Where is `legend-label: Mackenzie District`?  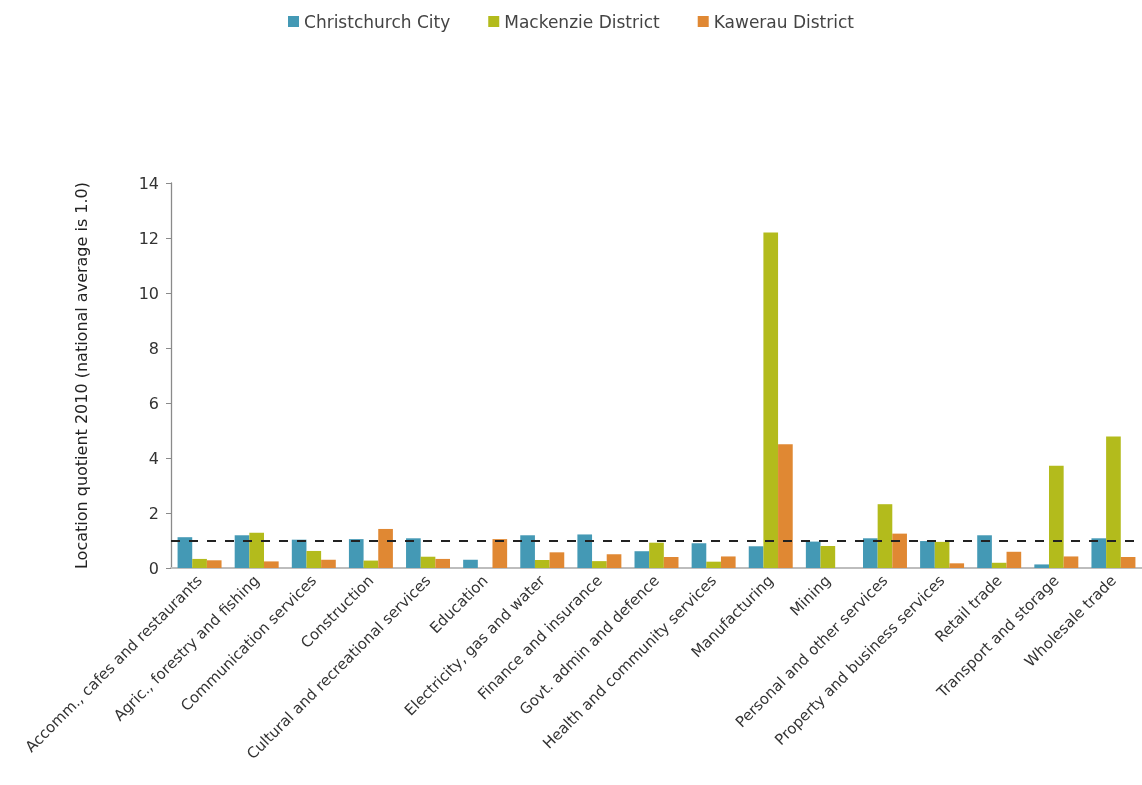
legend-label: Mackenzie District is located at coordinates (582, 21).